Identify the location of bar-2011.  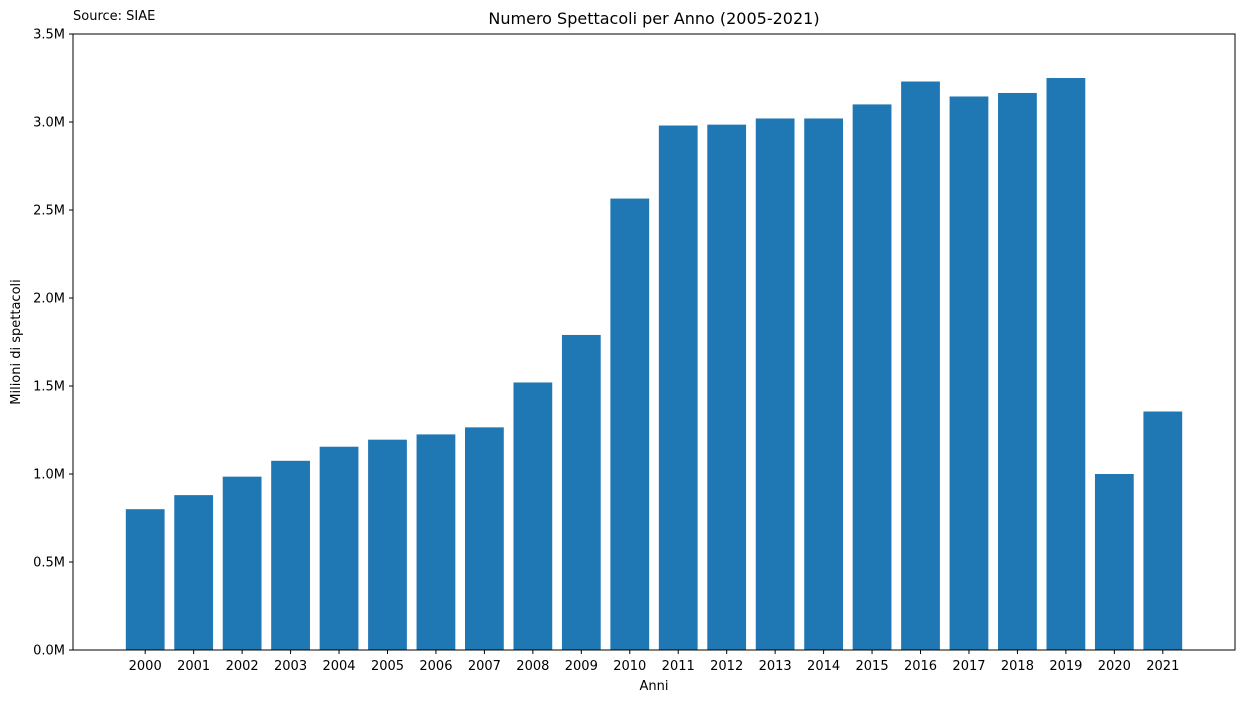
(678, 387).